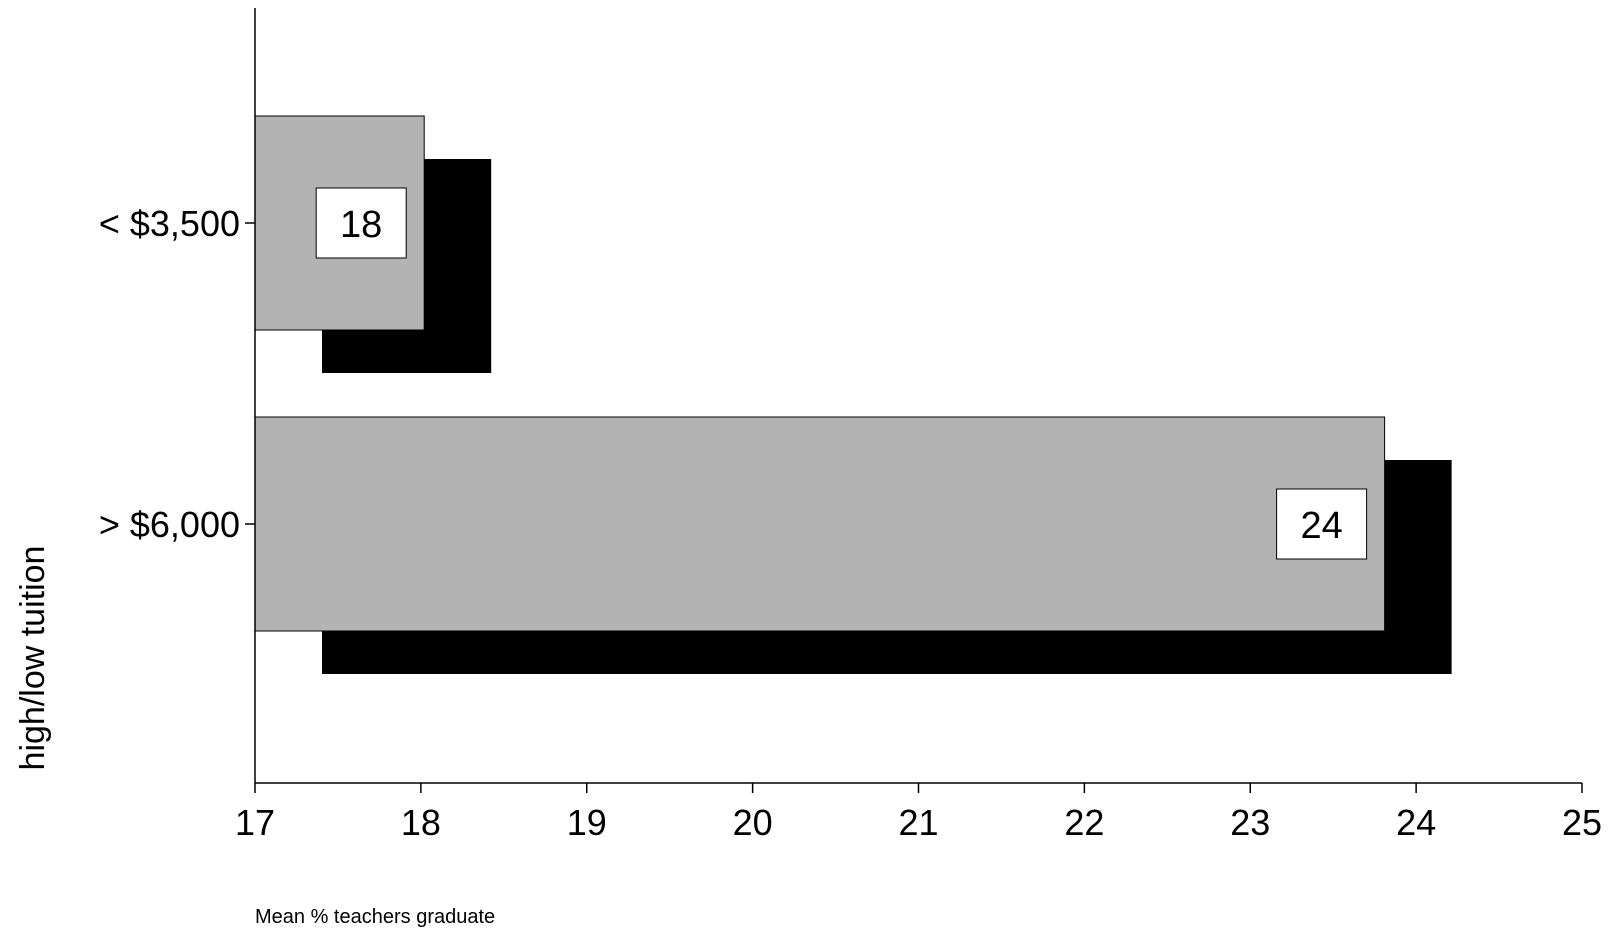 The width and height of the screenshot is (1609, 929). What do you see at coordinates (375, 917) in the screenshot?
I see `x-axis-title: Mean % teachers graduate` at bounding box center [375, 917].